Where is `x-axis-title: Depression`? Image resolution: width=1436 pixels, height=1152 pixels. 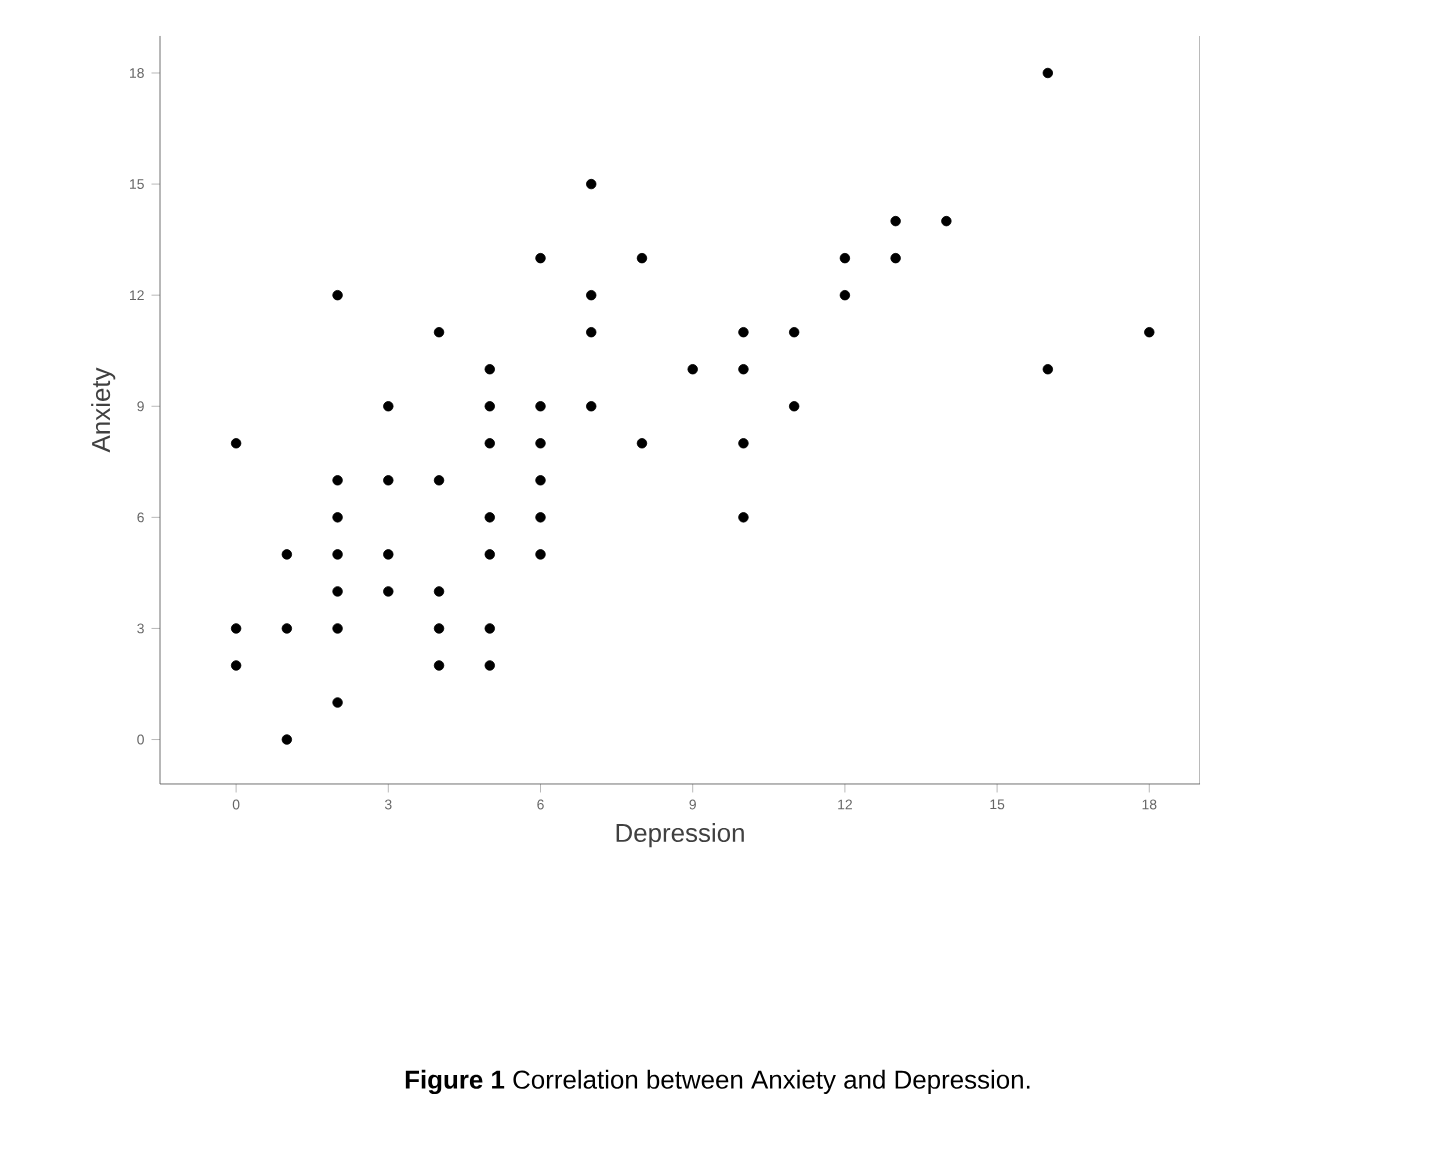
x-axis-title: Depression is located at coordinates (680, 835).